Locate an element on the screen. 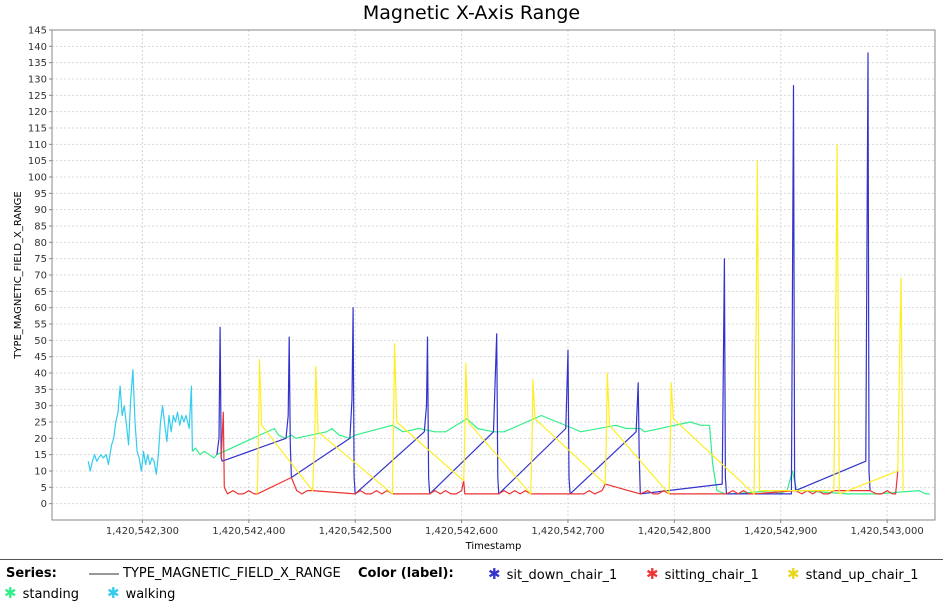  y-tick-label: 10 is located at coordinates (40, 472).